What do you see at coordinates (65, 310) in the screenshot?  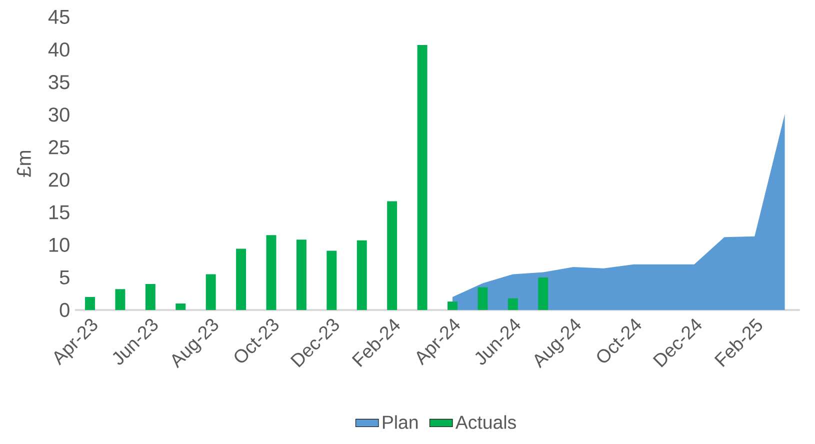 I see `y-tick-label: 0` at bounding box center [65, 310].